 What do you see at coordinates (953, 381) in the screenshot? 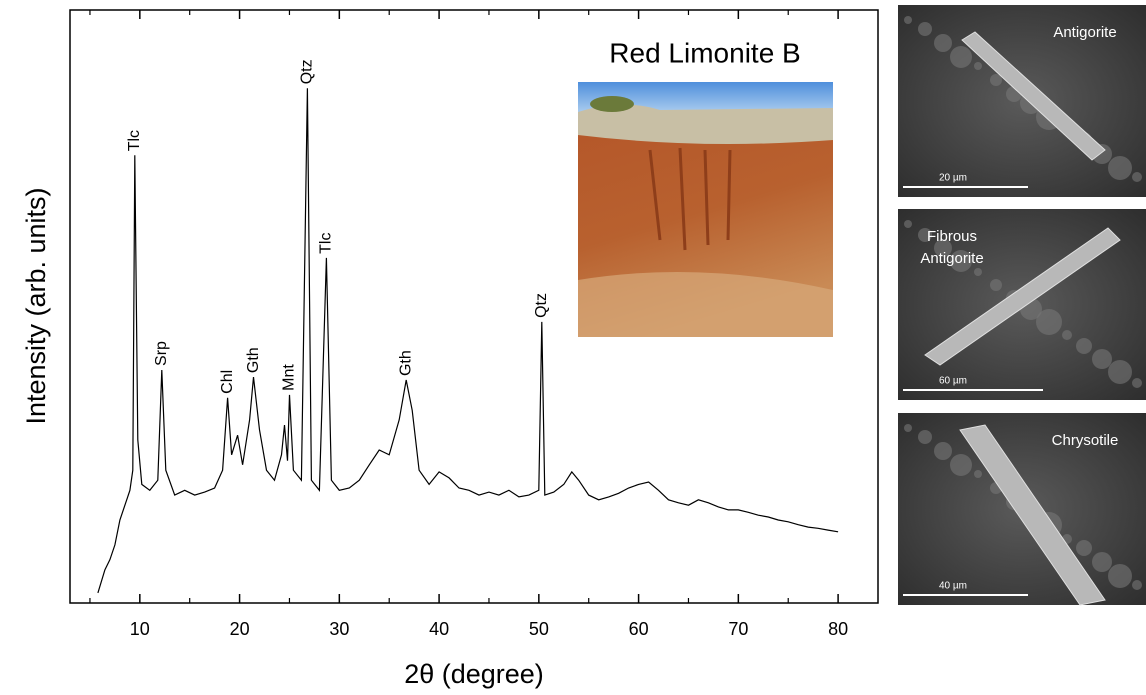
I see `scale-label: 60 µm` at bounding box center [953, 381].